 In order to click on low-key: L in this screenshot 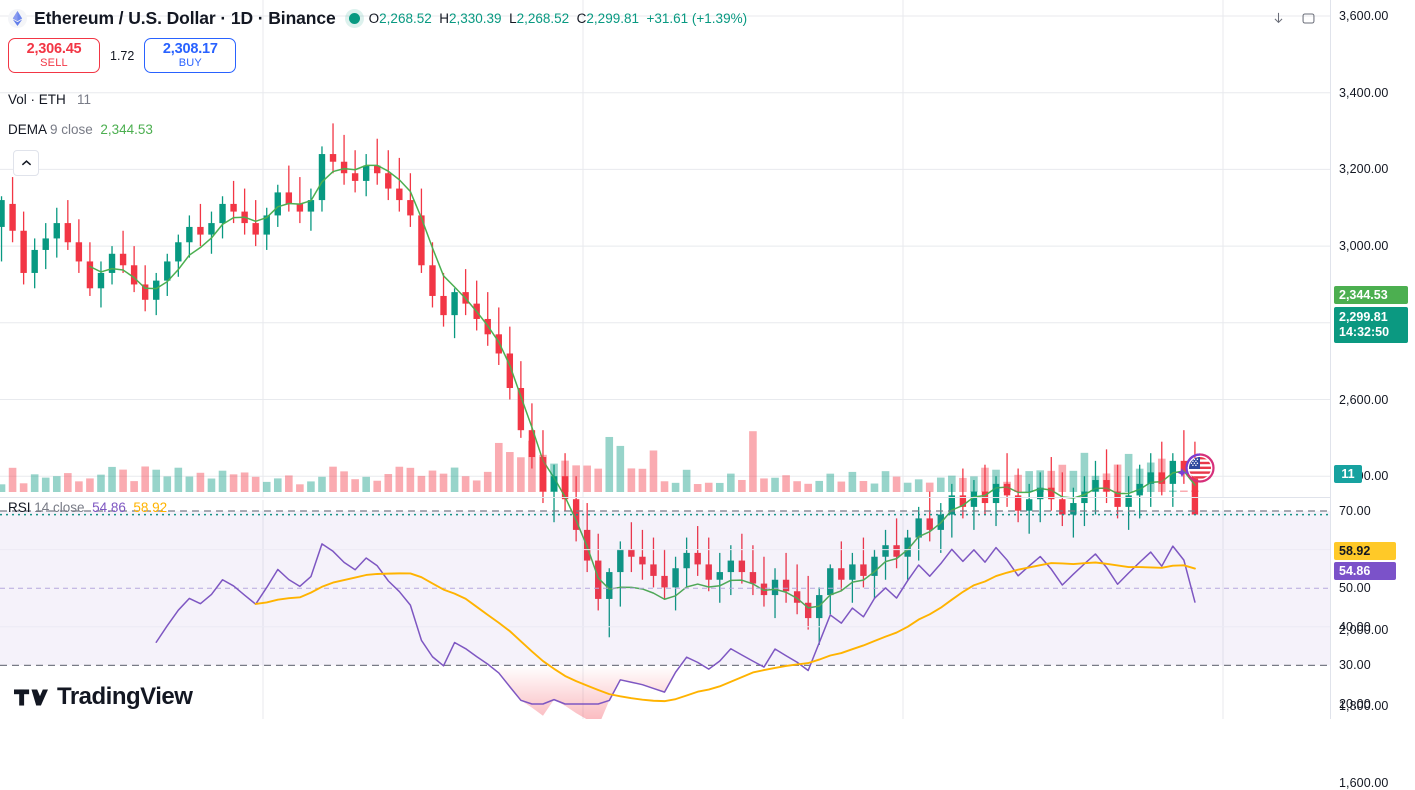, I will do `click(513, 18)`.